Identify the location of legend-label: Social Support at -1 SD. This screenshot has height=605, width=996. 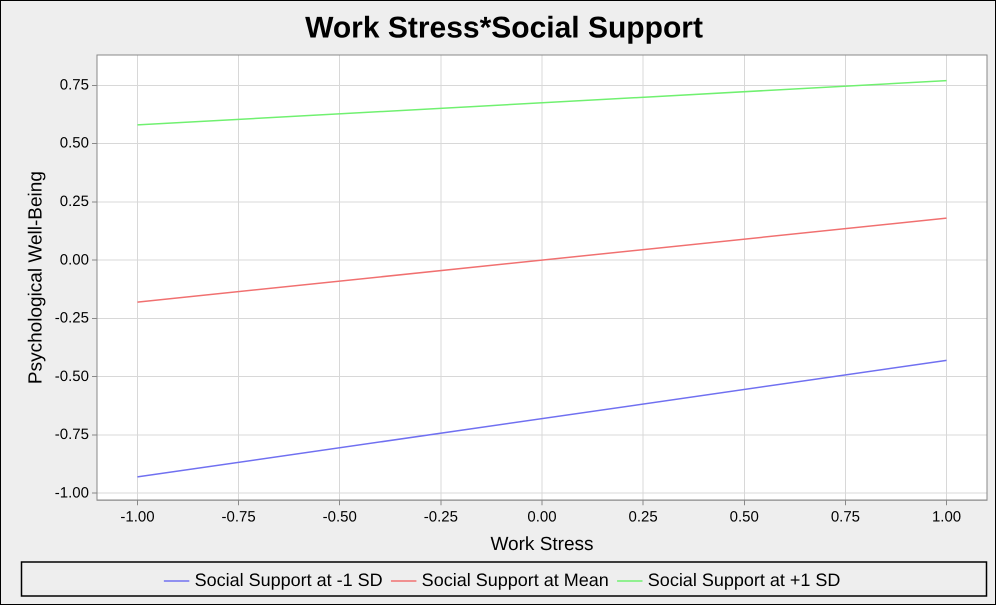
(288, 580).